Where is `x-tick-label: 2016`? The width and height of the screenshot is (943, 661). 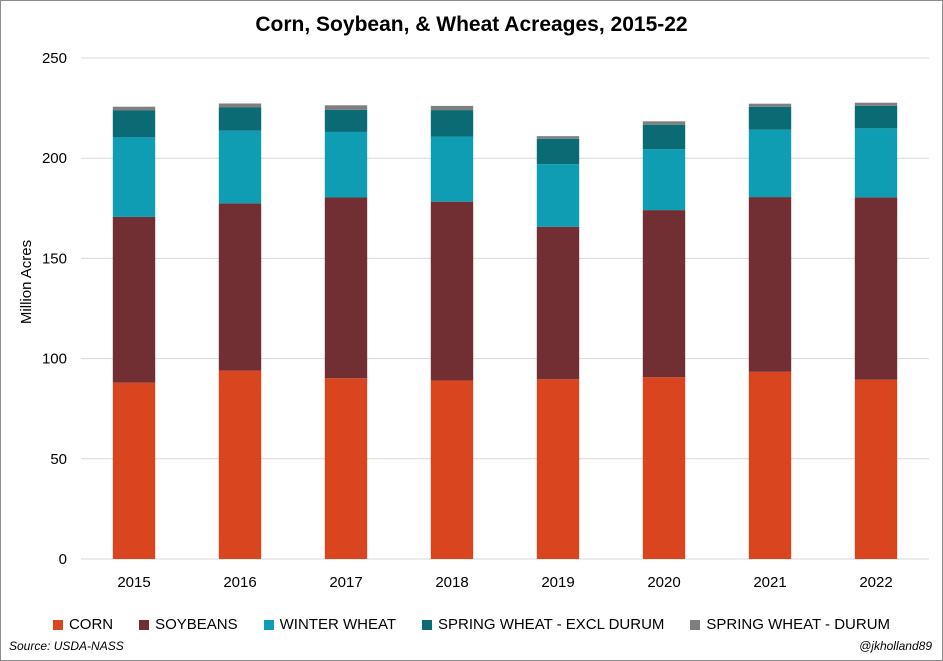 x-tick-label: 2016 is located at coordinates (239, 582).